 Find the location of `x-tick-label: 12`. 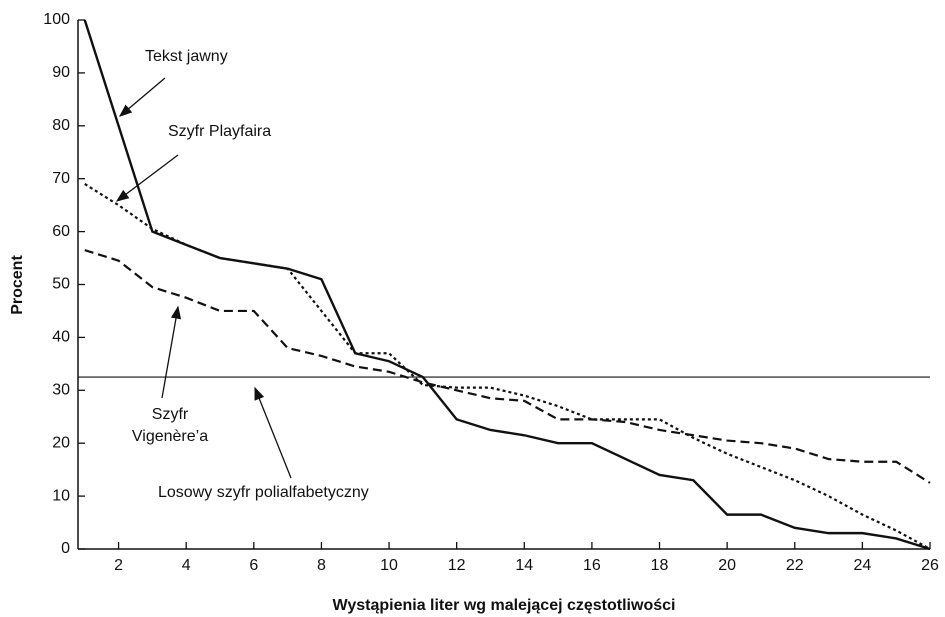

x-tick-label: 12 is located at coordinates (457, 565).